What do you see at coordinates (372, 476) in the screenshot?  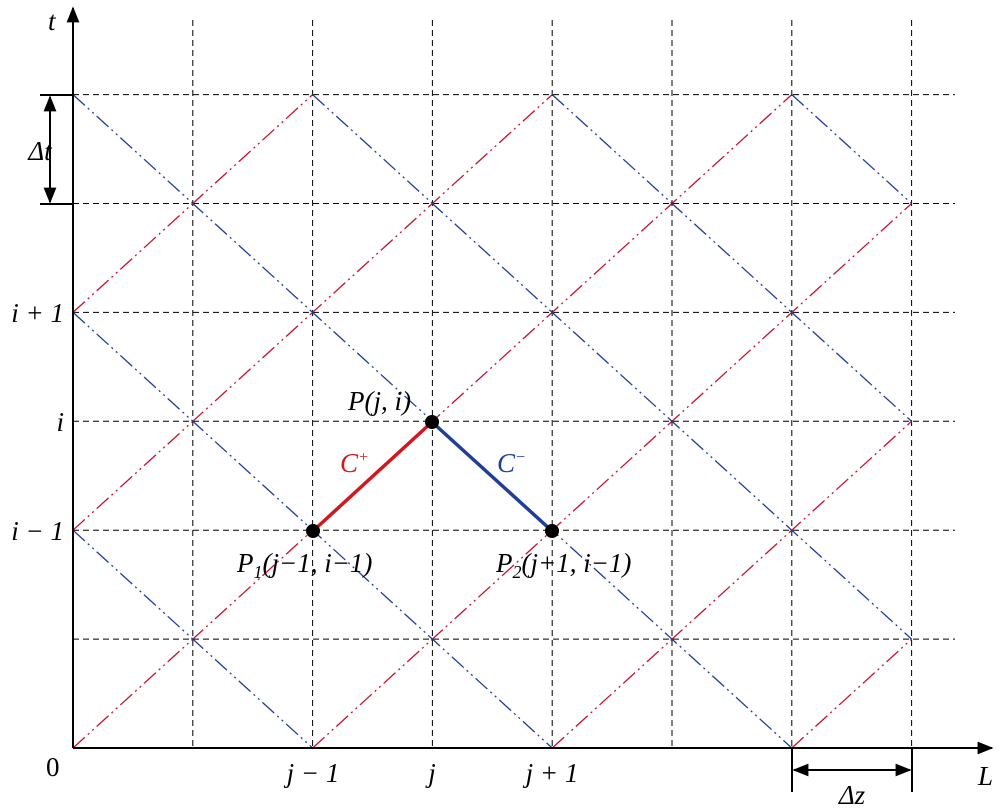 I see `c-plus-line` at bounding box center [372, 476].